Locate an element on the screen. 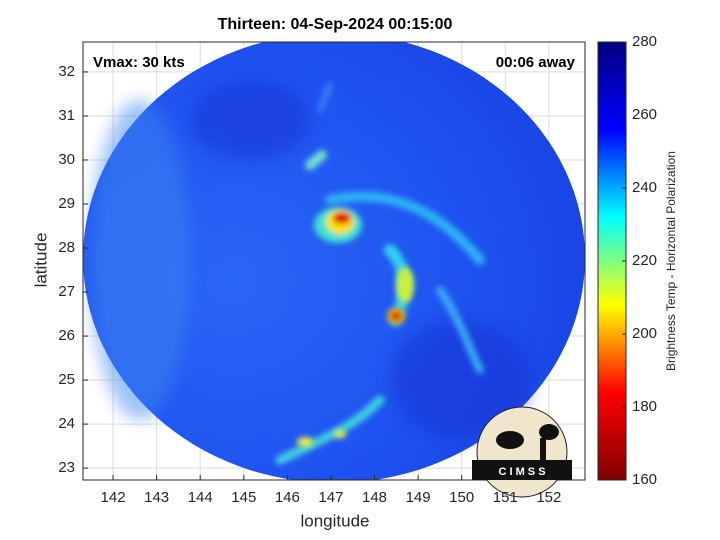 The width and height of the screenshot is (720, 540). logo-text: C I M S S is located at coordinates (521, 472).